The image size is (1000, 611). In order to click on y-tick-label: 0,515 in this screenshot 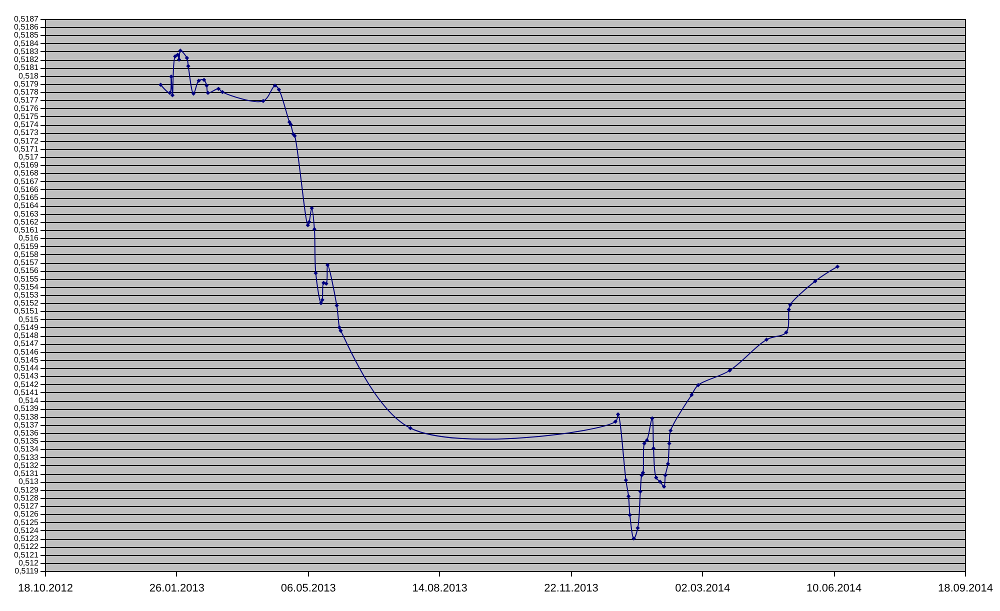, I will do `click(29, 319)`.